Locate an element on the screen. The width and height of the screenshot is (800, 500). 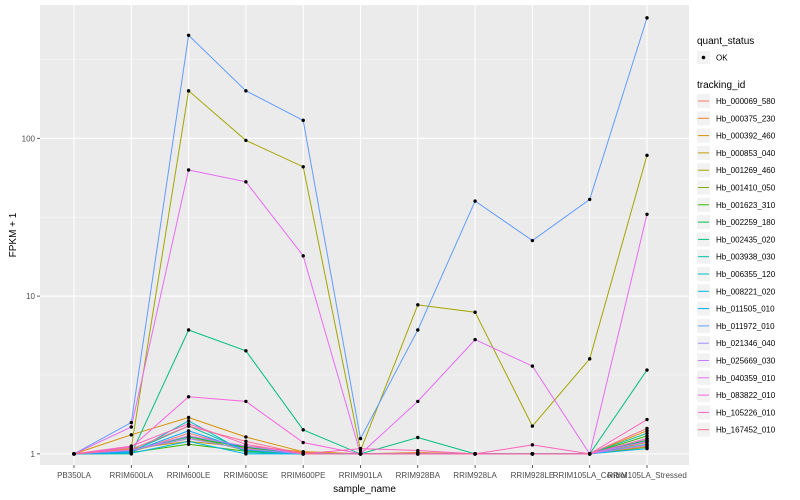
x-tick-label: RRIM901LA is located at coordinates (361, 475).